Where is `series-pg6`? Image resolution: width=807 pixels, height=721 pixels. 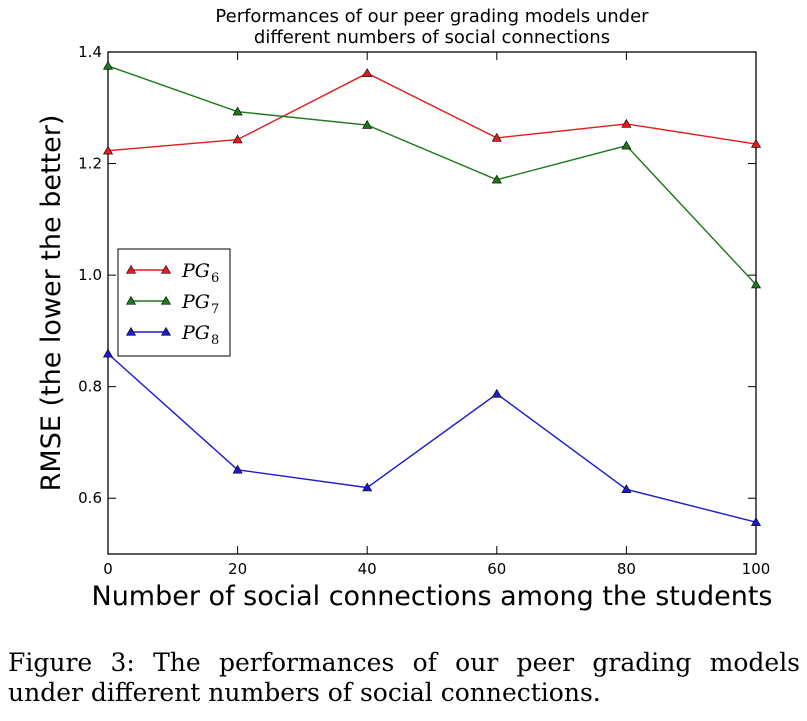
series-pg6 is located at coordinates (432, 111).